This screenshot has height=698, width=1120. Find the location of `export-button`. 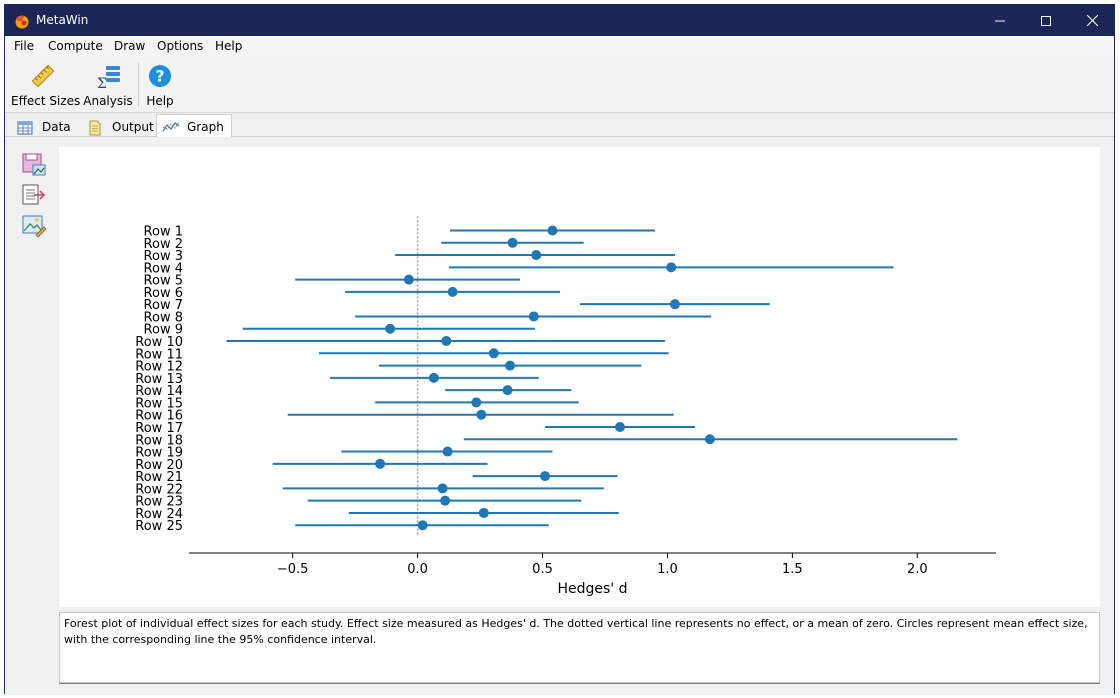

export-button is located at coordinates (34, 195).